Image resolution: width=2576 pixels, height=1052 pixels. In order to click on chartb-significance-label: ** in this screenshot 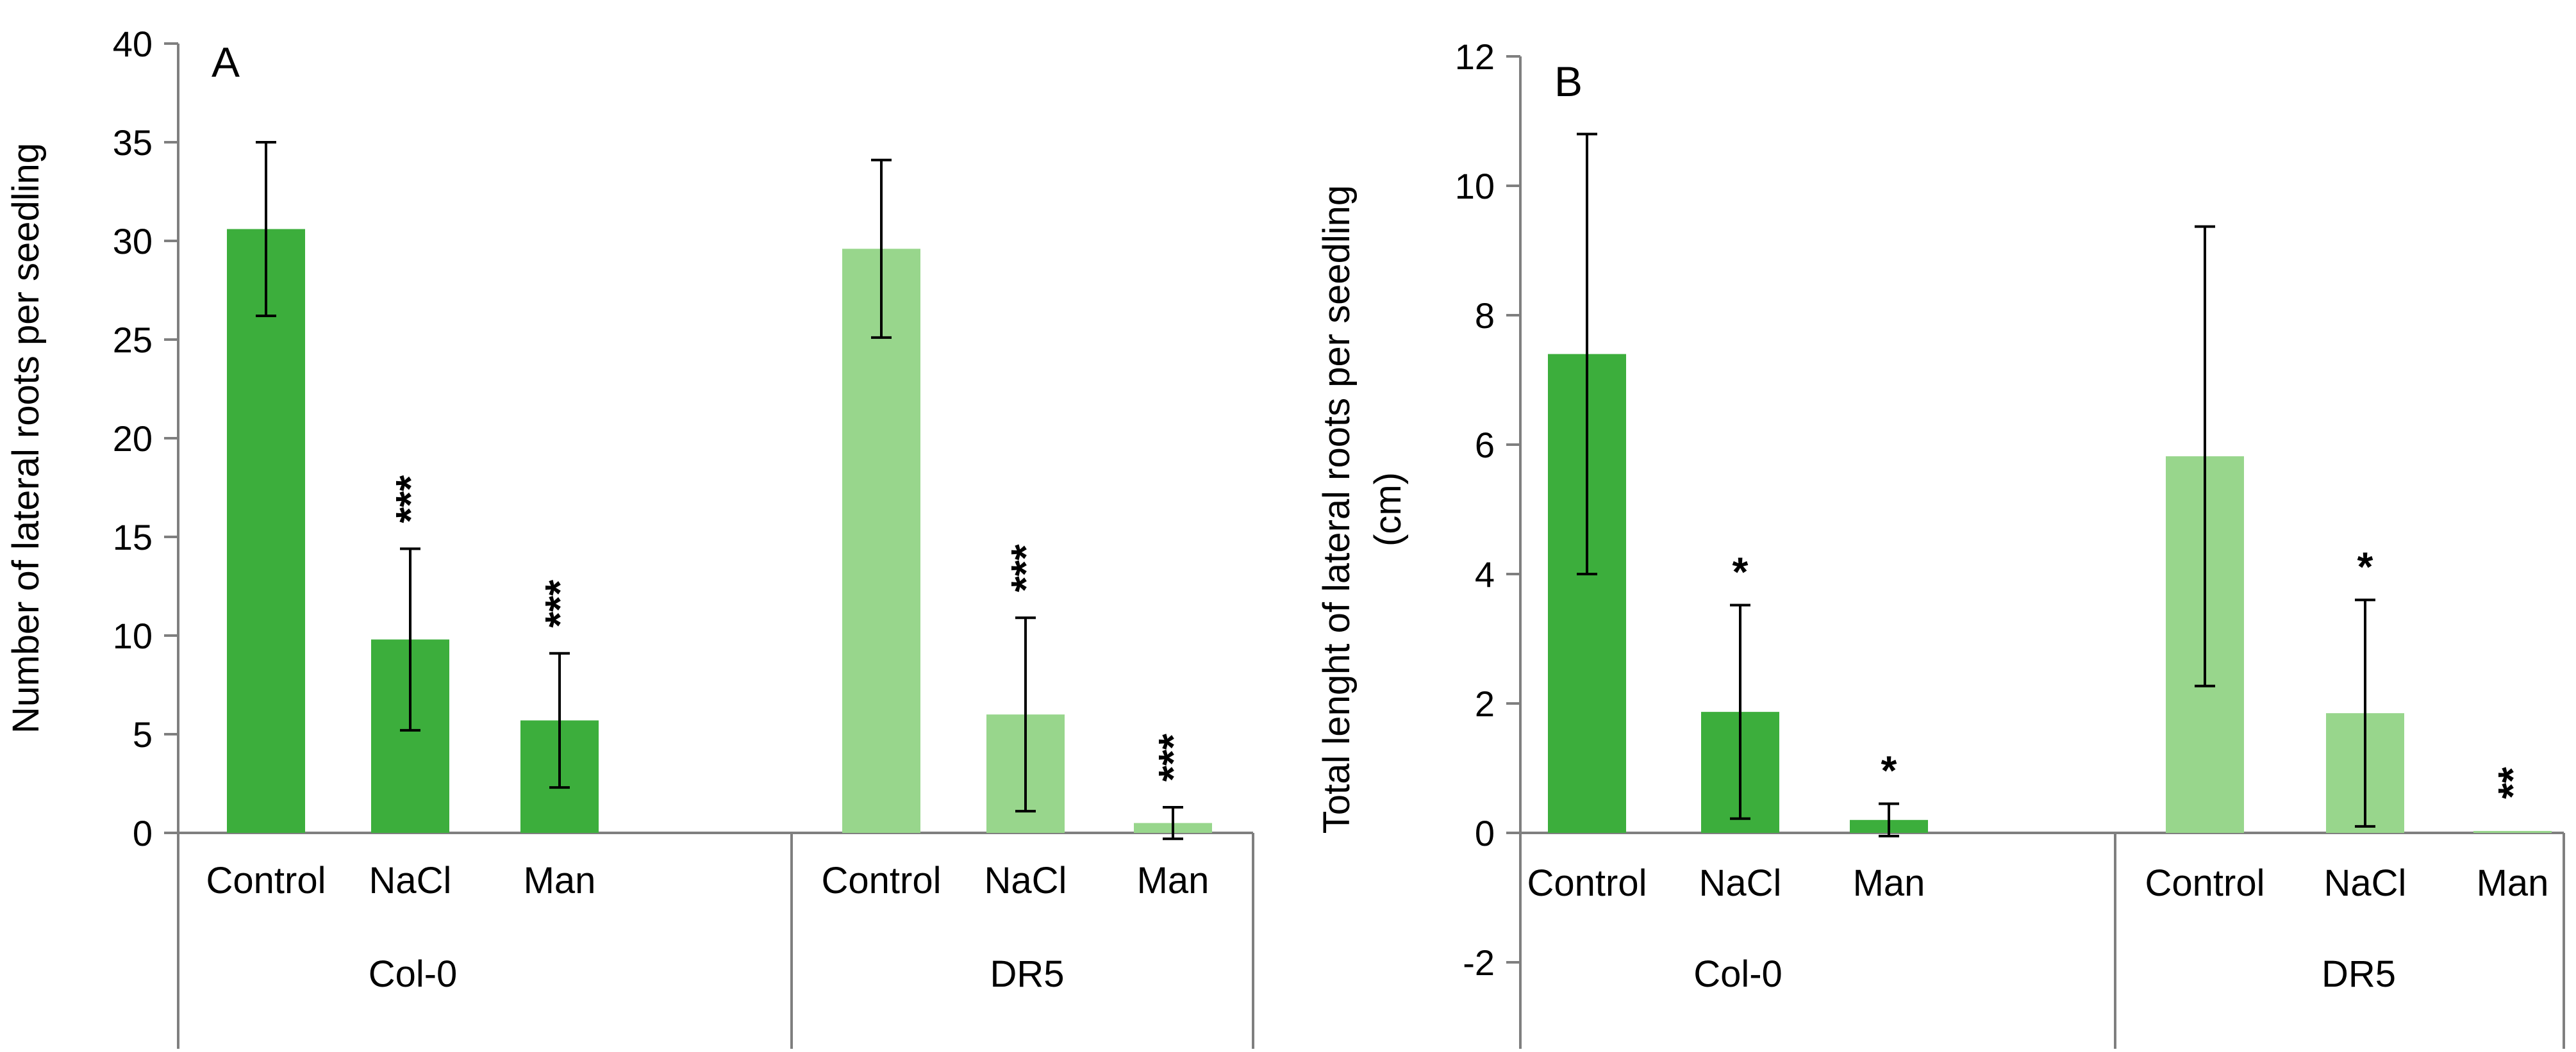, I will do `click(2512, 783)`.